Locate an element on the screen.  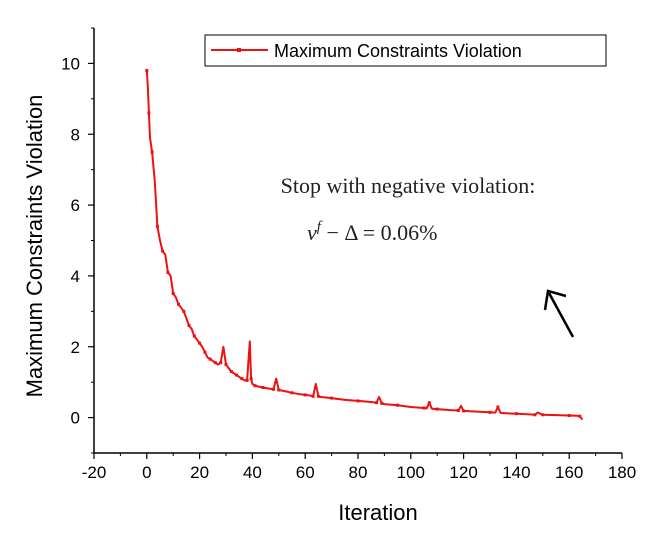
formula-nu: ν is located at coordinates (312, 232).